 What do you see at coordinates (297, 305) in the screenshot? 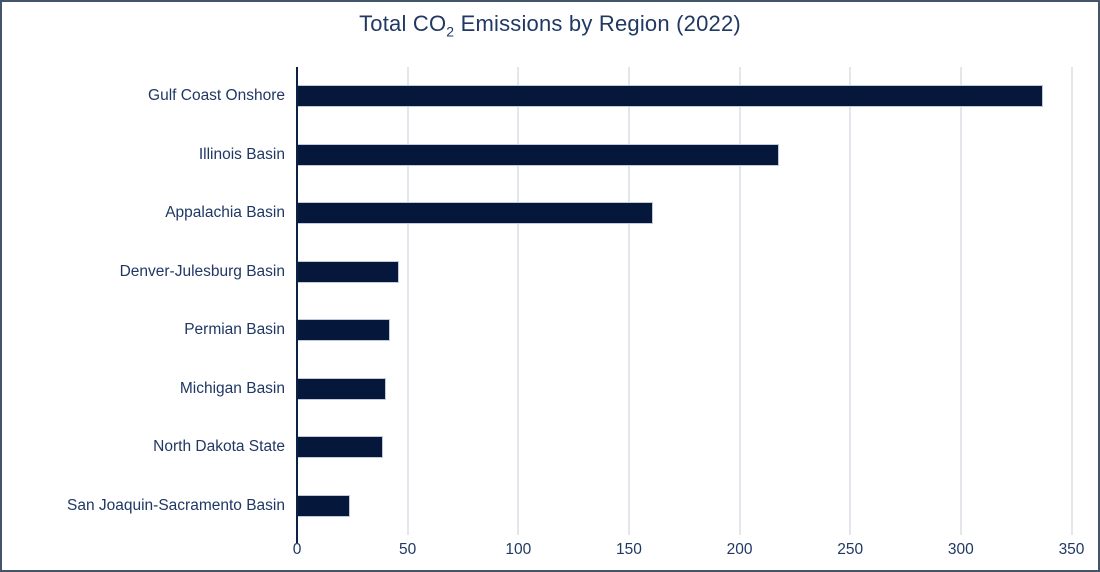
I see `y-axis-line` at bounding box center [297, 305].